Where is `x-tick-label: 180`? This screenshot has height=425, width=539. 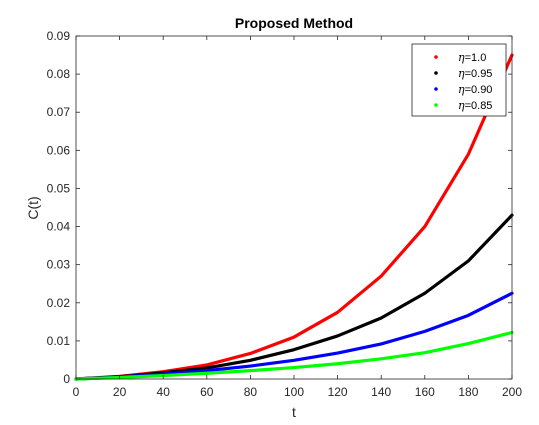 x-tick-label: 180 is located at coordinates (468, 392).